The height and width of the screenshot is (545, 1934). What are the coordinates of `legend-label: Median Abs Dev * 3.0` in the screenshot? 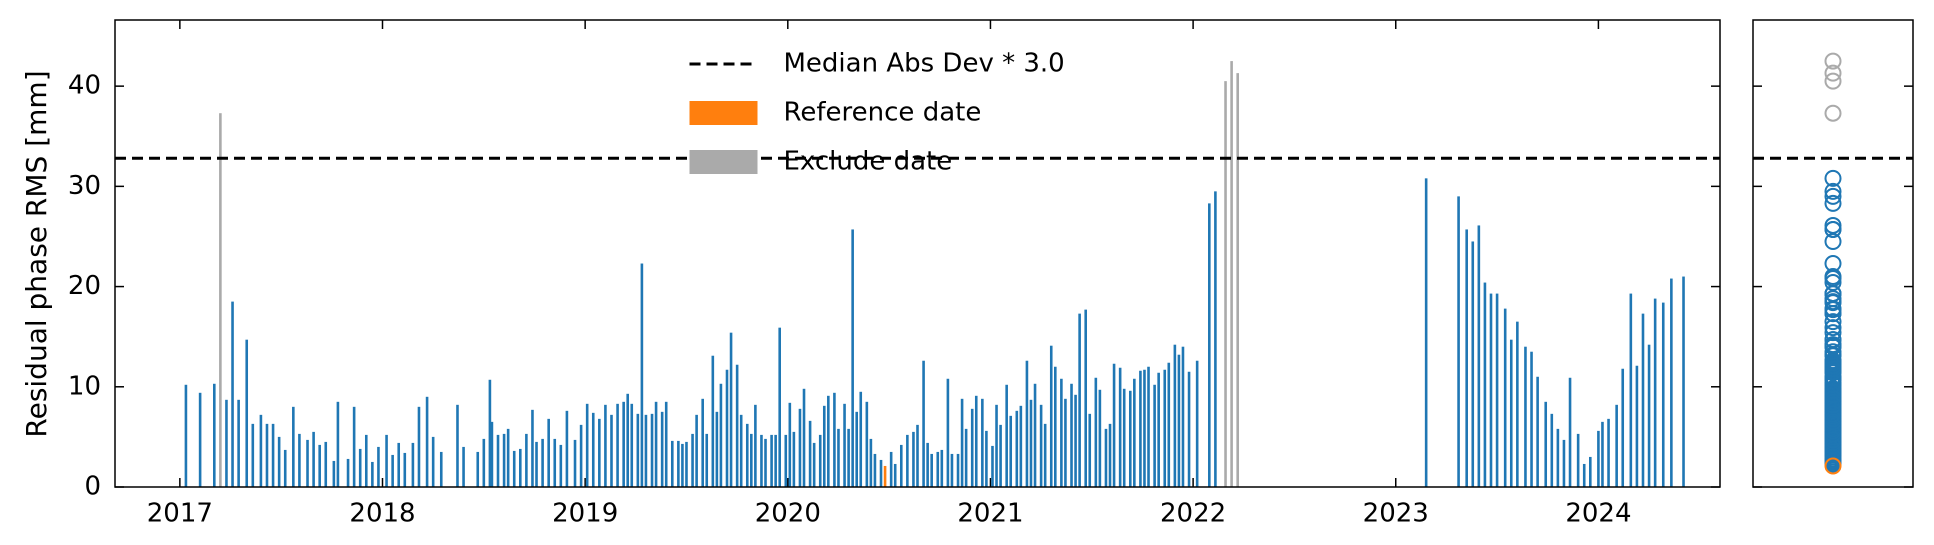 It's located at (924, 64).